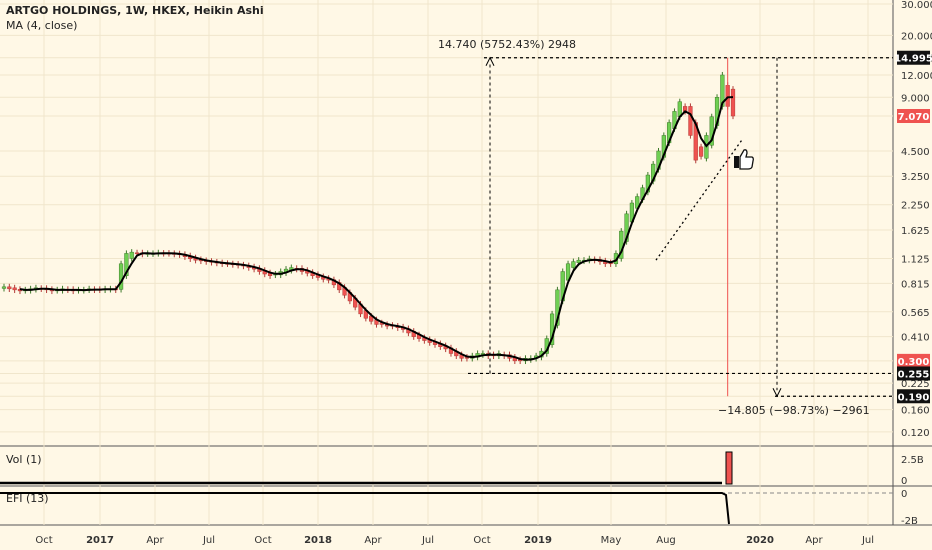  What do you see at coordinates (538, 540) in the screenshot?
I see `x-tick-label: 2019` at bounding box center [538, 540].